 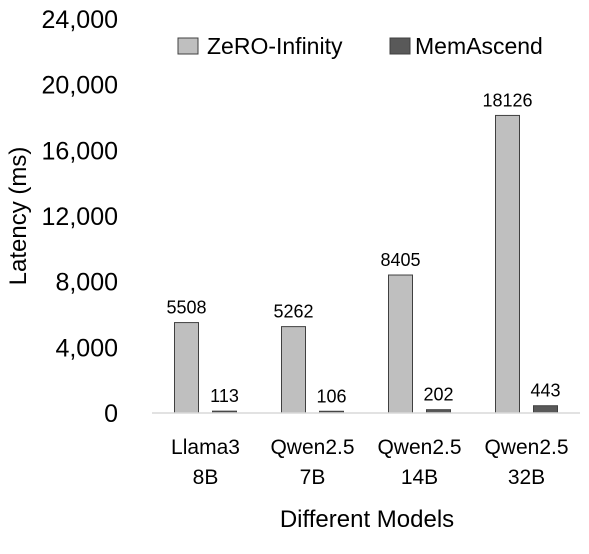 I want to click on data-label: 443, so click(x=545, y=391).